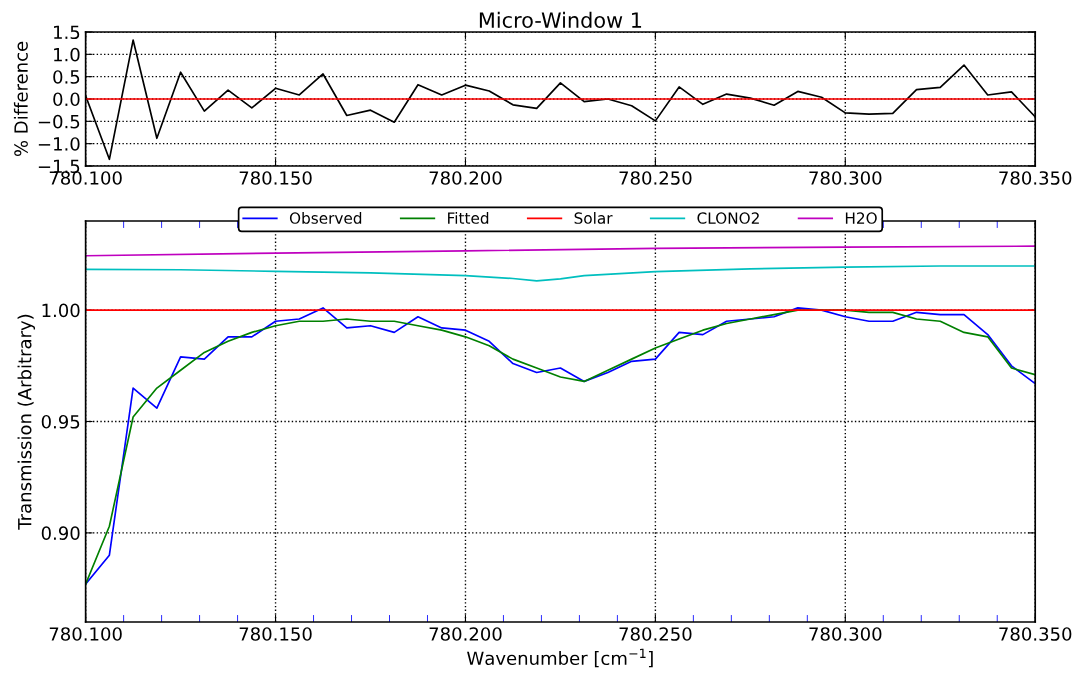 The width and height of the screenshot is (1084, 674). Describe the element at coordinates (61, 310) in the screenshot. I see `y-tick-label: 1.00` at that location.